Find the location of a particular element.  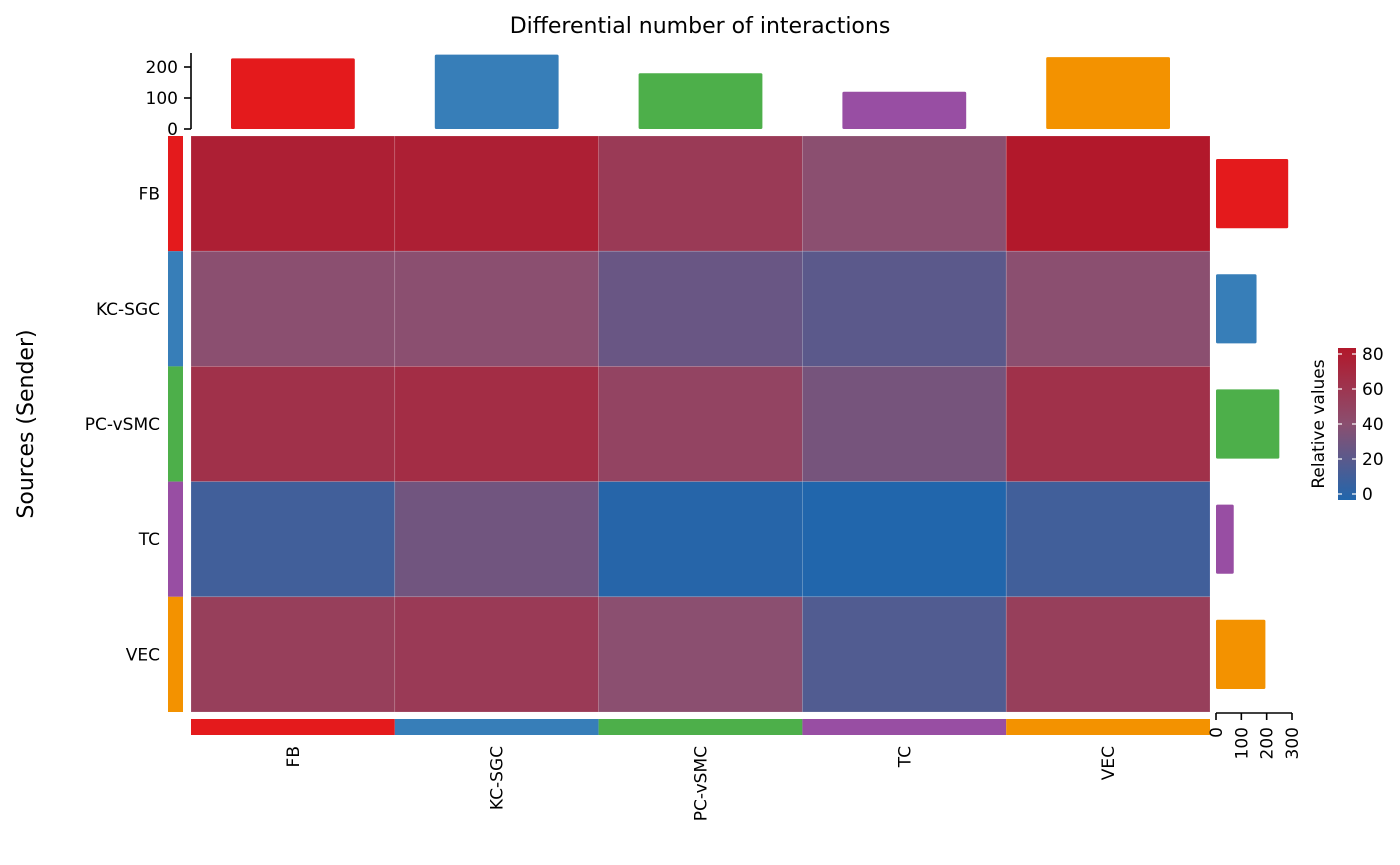

legend-tick-label: 40 is located at coordinates (1373, 425).